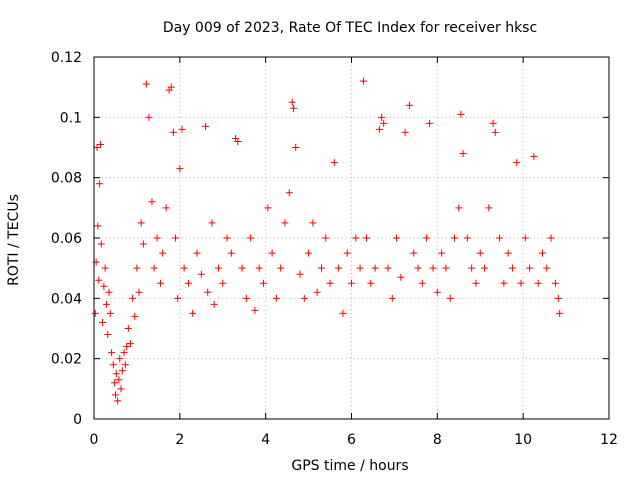 The height and width of the screenshot is (480, 640). Describe the element at coordinates (179, 440) in the screenshot. I see `x-tick-label: 2` at that location.